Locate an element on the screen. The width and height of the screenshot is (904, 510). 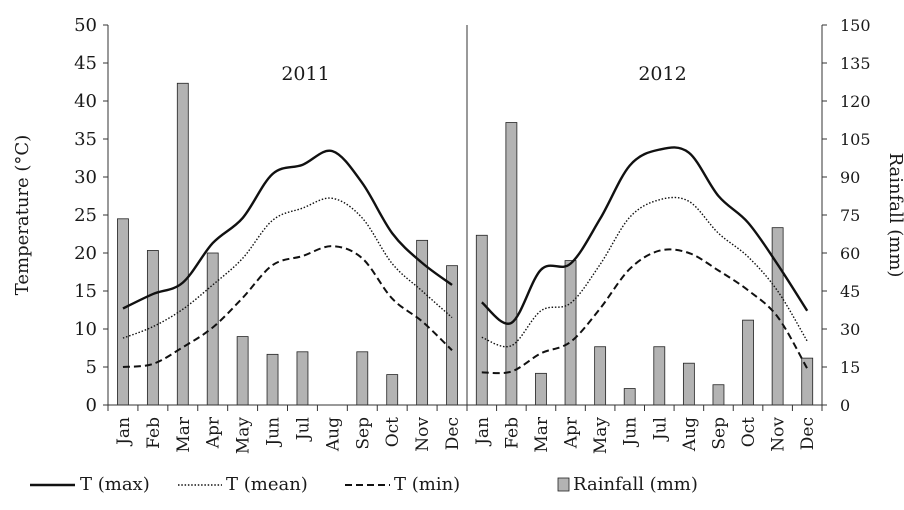
y-left-tick-label: 20 is located at coordinates (85, 253).